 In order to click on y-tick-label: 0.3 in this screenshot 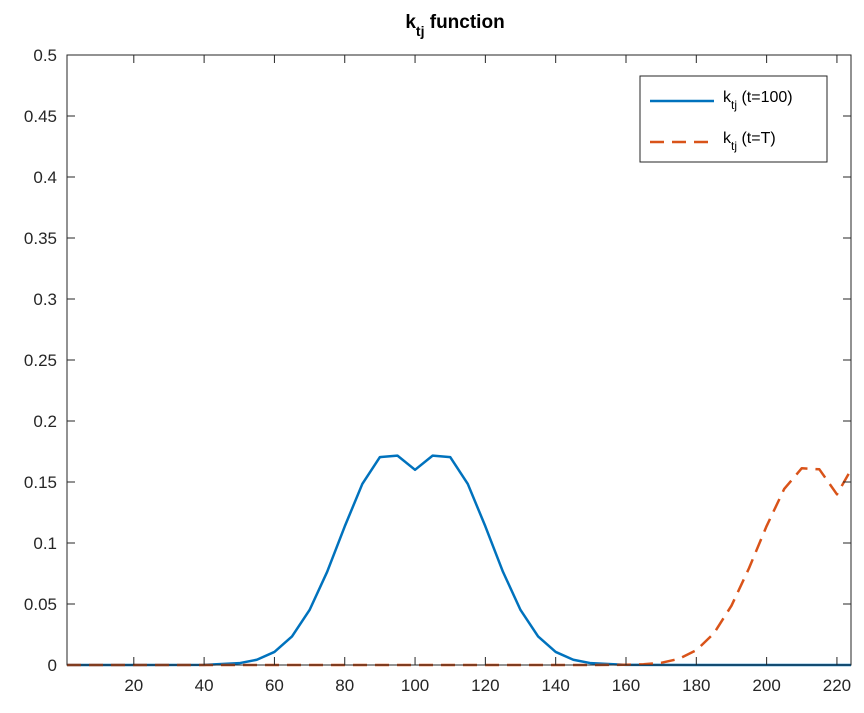, I will do `click(45, 299)`.